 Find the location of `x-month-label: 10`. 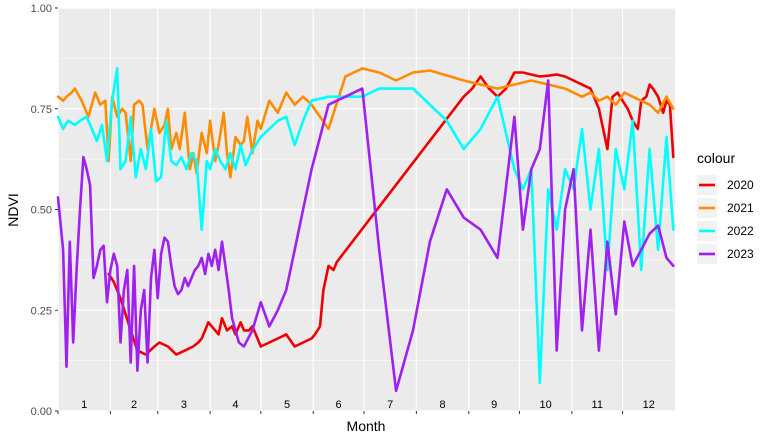

x-month-label: 10 is located at coordinates (546, 405).